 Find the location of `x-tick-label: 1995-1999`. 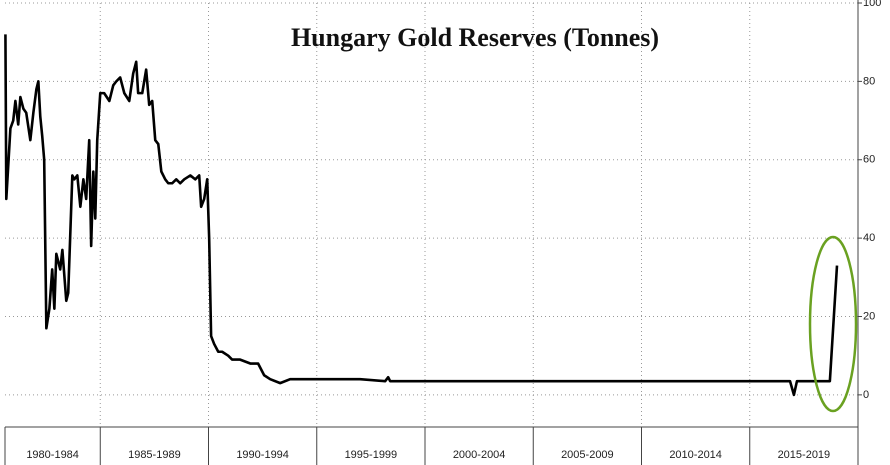

x-tick-label: 1995-1999 is located at coordinates (371, 455).